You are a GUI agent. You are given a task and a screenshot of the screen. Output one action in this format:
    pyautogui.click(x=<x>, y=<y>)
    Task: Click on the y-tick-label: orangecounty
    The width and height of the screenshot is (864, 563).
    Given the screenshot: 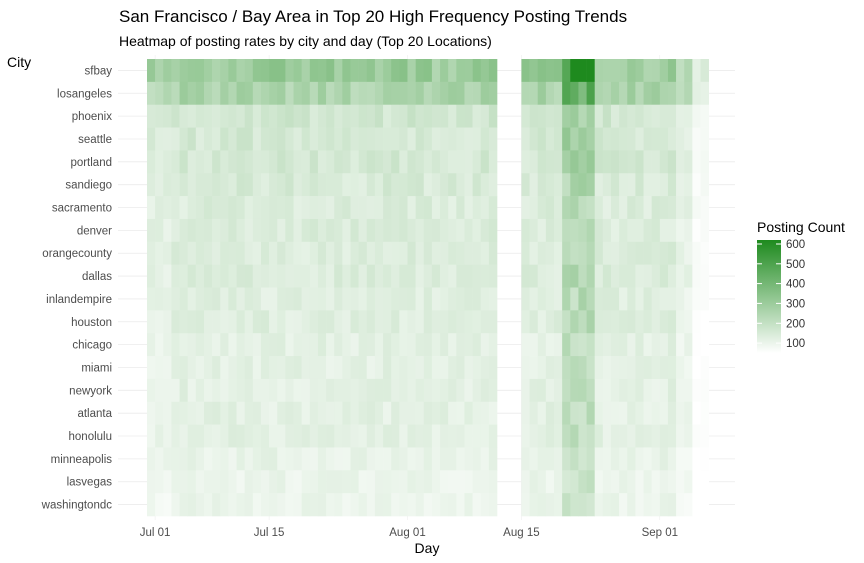 What is the action you would take?
    pyautogui.click(x=77, y=254)
    